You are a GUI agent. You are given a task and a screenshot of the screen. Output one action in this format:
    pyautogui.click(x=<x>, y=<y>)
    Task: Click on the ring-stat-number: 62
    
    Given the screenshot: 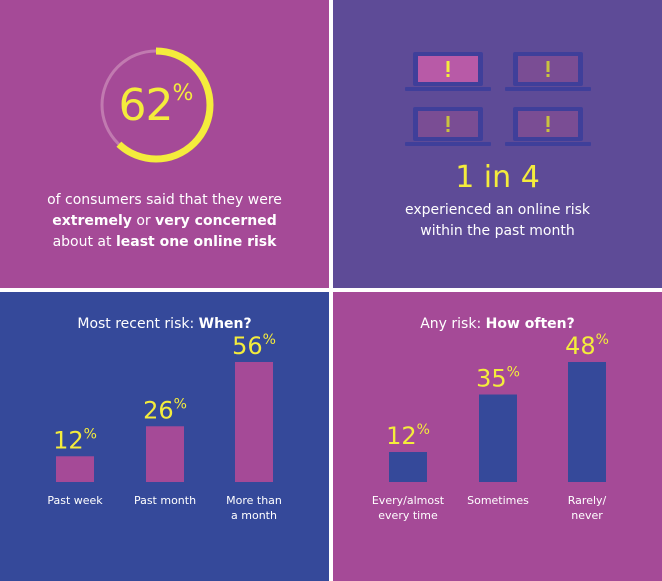 What is the action you would take?
    pyautogui.click(x=146, y=105)
    